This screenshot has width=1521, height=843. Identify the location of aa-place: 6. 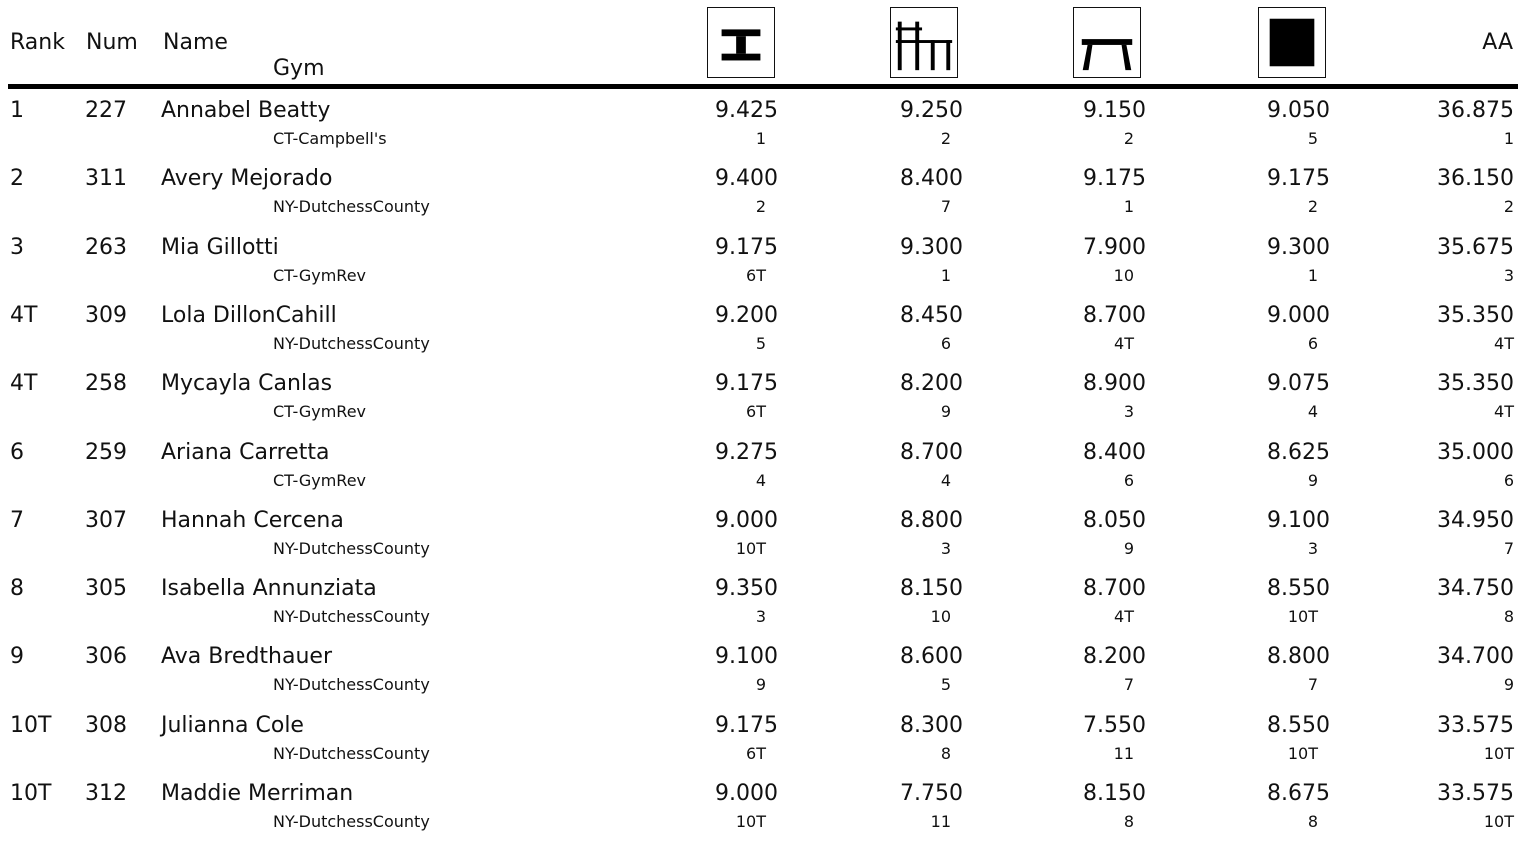
(1508, 480).